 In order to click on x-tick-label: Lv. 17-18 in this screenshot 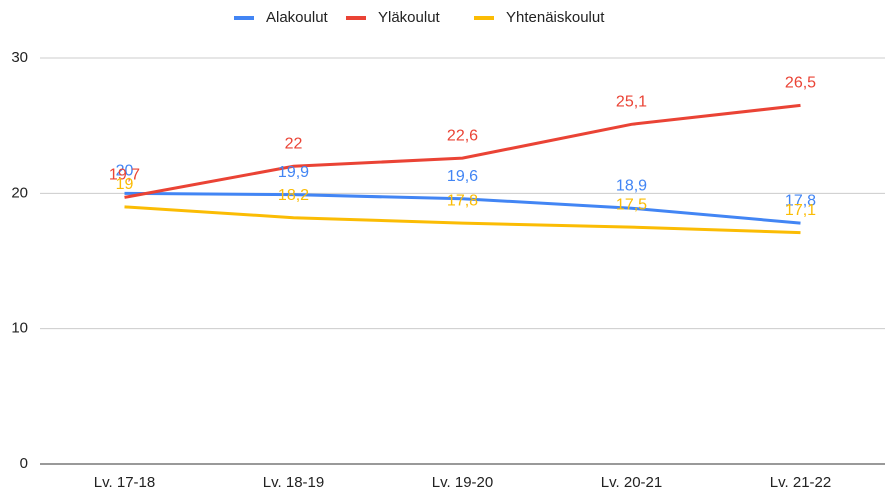, I will do `click(124, 482)`.